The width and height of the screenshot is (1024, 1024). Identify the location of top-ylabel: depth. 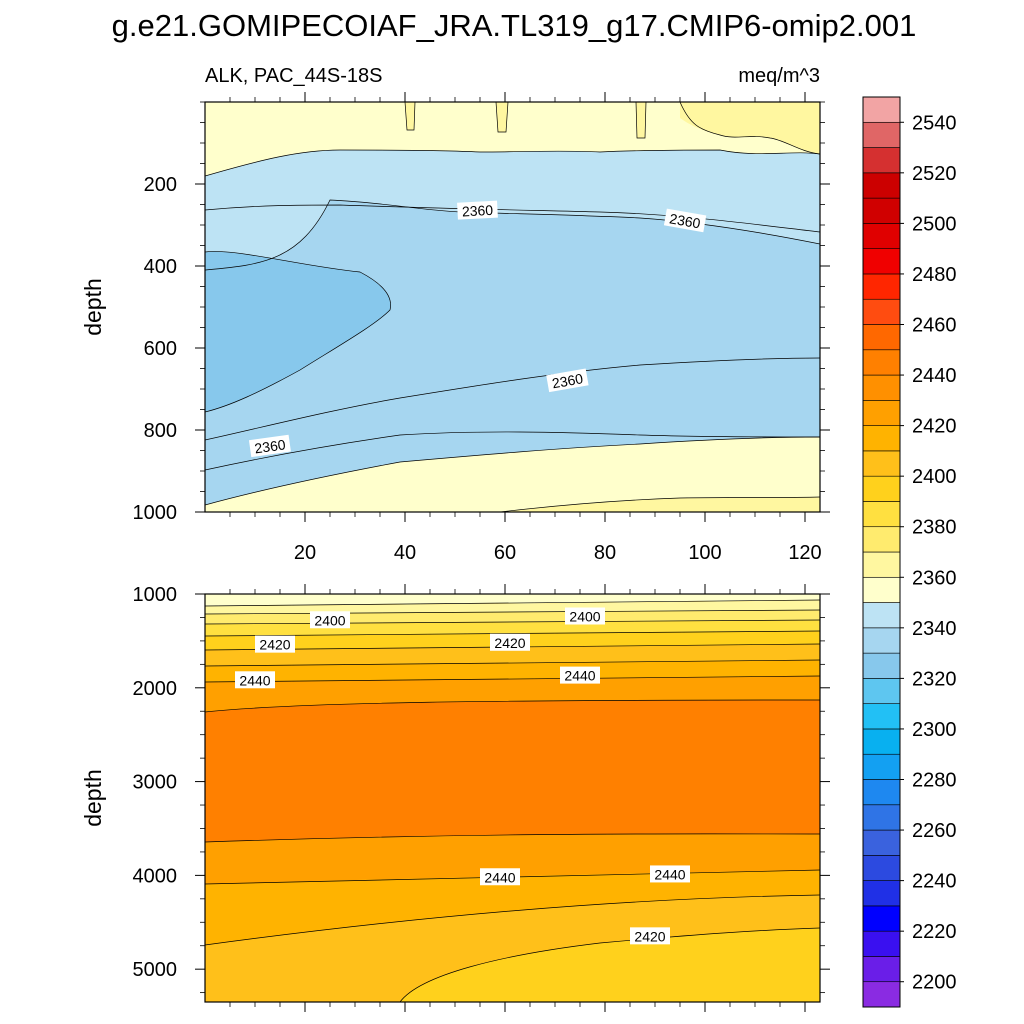
(93, 307).